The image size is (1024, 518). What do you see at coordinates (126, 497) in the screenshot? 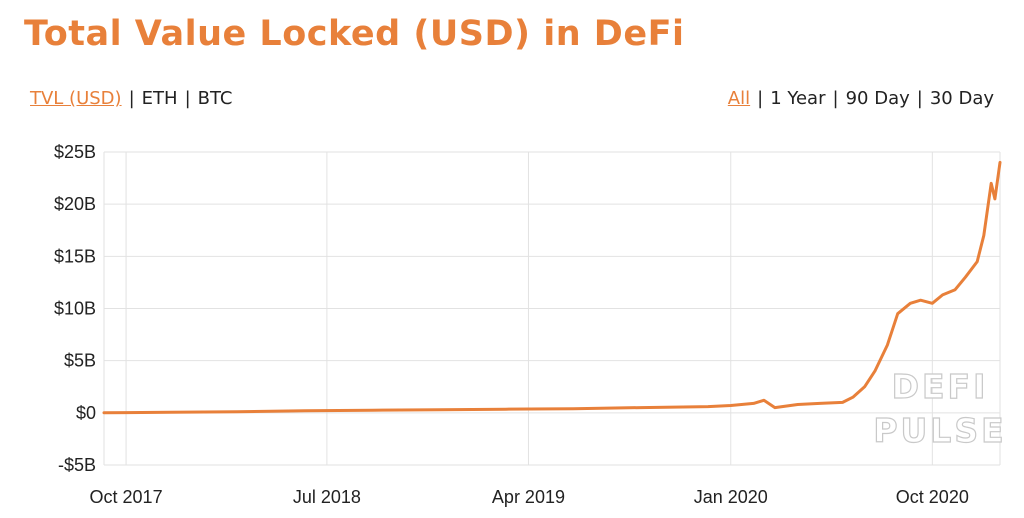
I see `x-tick-label: Oct 2017` at bounding box center [126, 497].